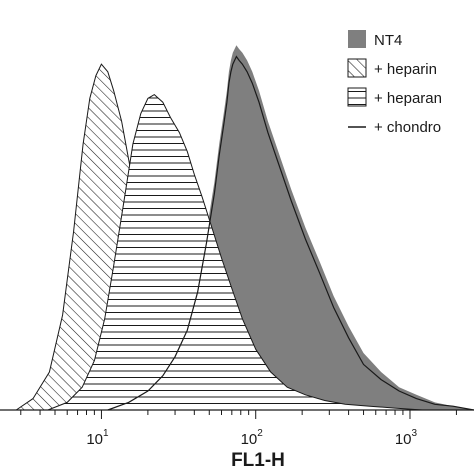 This screenshot has width=474, height=474. Describe the element at coordinates (97, 438) in the screenshot. I see `x-tick-label: 10¹` at that location.